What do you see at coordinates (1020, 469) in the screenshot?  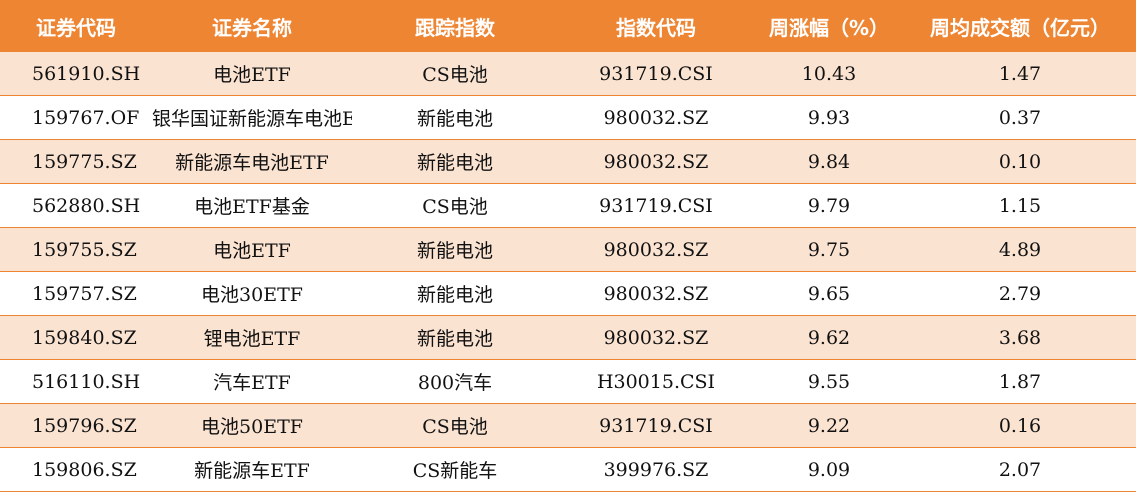 I see `cell-weekly-avg-turnover: 2.07` at bounding box center [1020, 469].